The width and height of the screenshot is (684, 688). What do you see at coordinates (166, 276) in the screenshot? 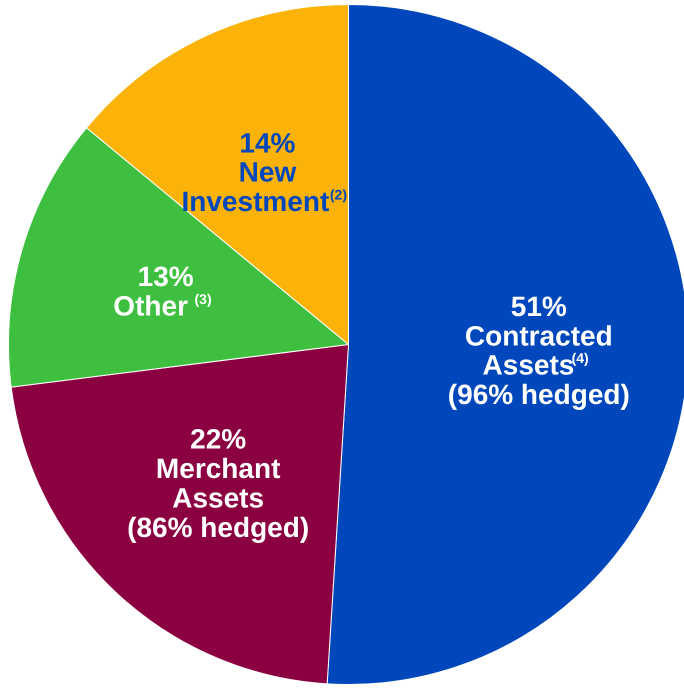
I see `data-label: 13%` at bounding box center [166, 276].